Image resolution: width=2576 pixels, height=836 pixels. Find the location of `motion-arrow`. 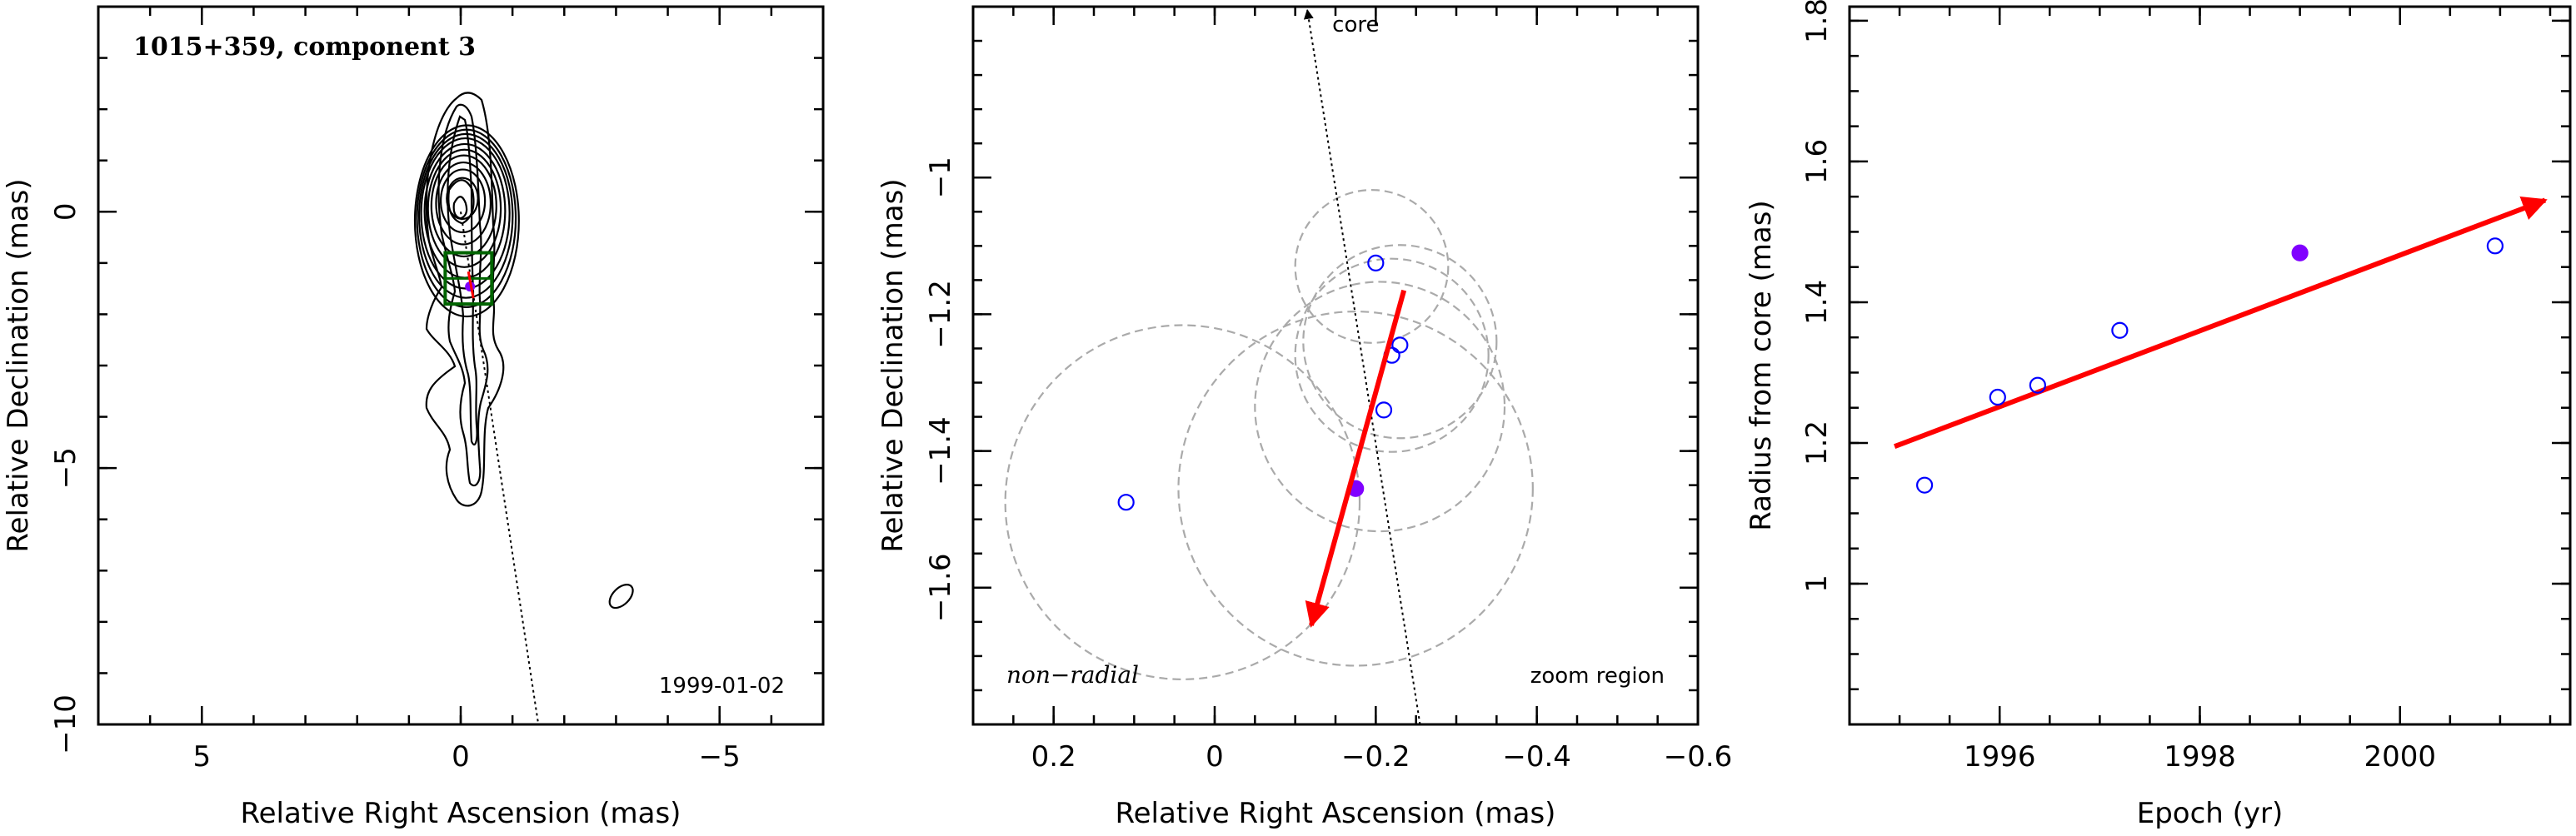

motion-arrow is located at coordinates (1356, 458).